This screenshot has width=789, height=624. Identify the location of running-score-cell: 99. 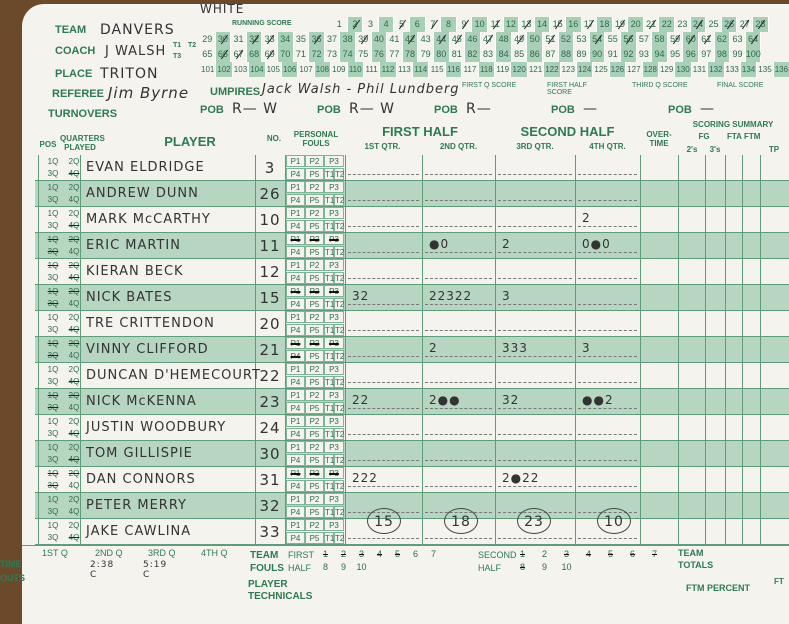
(738, 54).